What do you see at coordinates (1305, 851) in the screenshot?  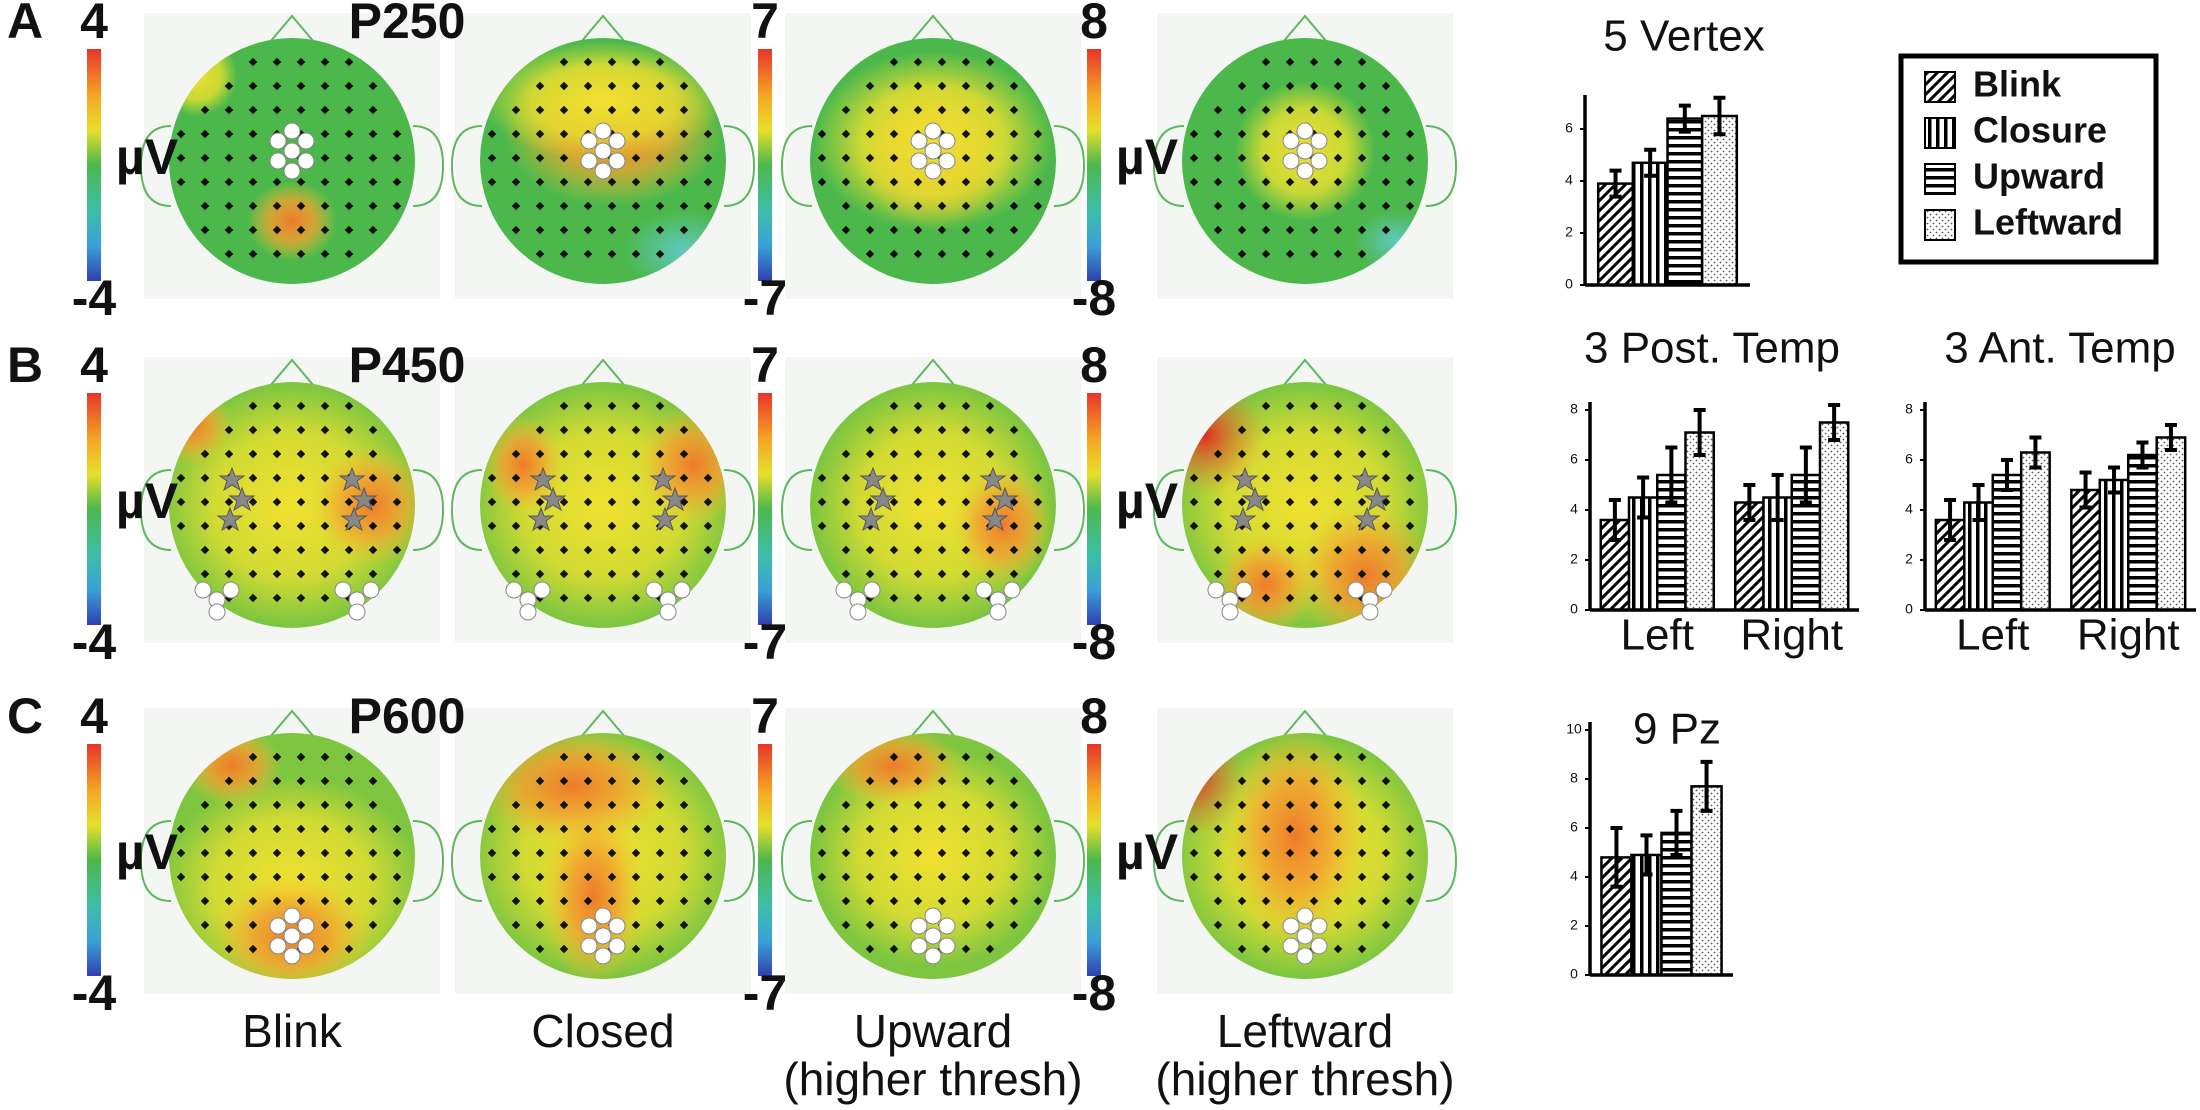 I see `topomap` at bounding box center [1305, 851].